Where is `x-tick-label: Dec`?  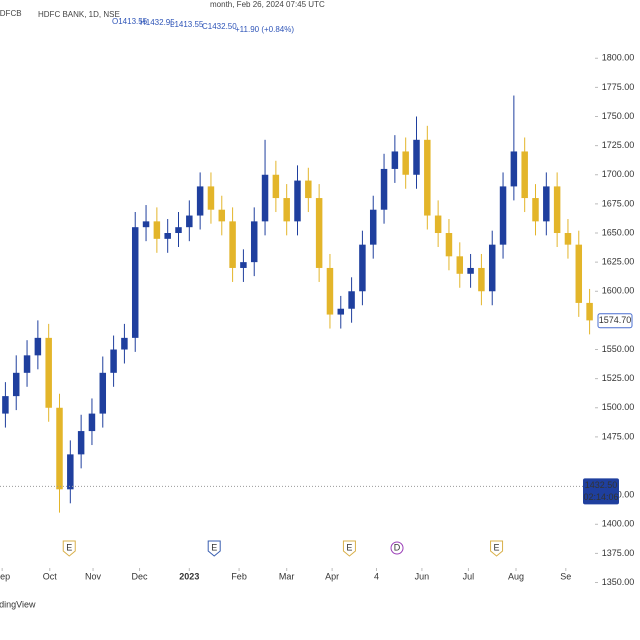 x-tick-label: Dec is located at coordinates (140, 576).